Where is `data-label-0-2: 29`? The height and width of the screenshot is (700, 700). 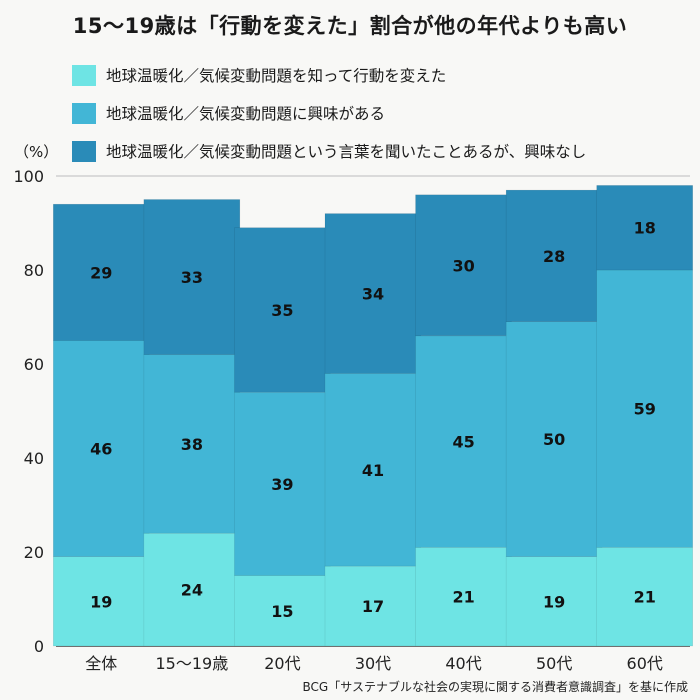 data-label-0-2: 29 is located at coordinates (101, 272).